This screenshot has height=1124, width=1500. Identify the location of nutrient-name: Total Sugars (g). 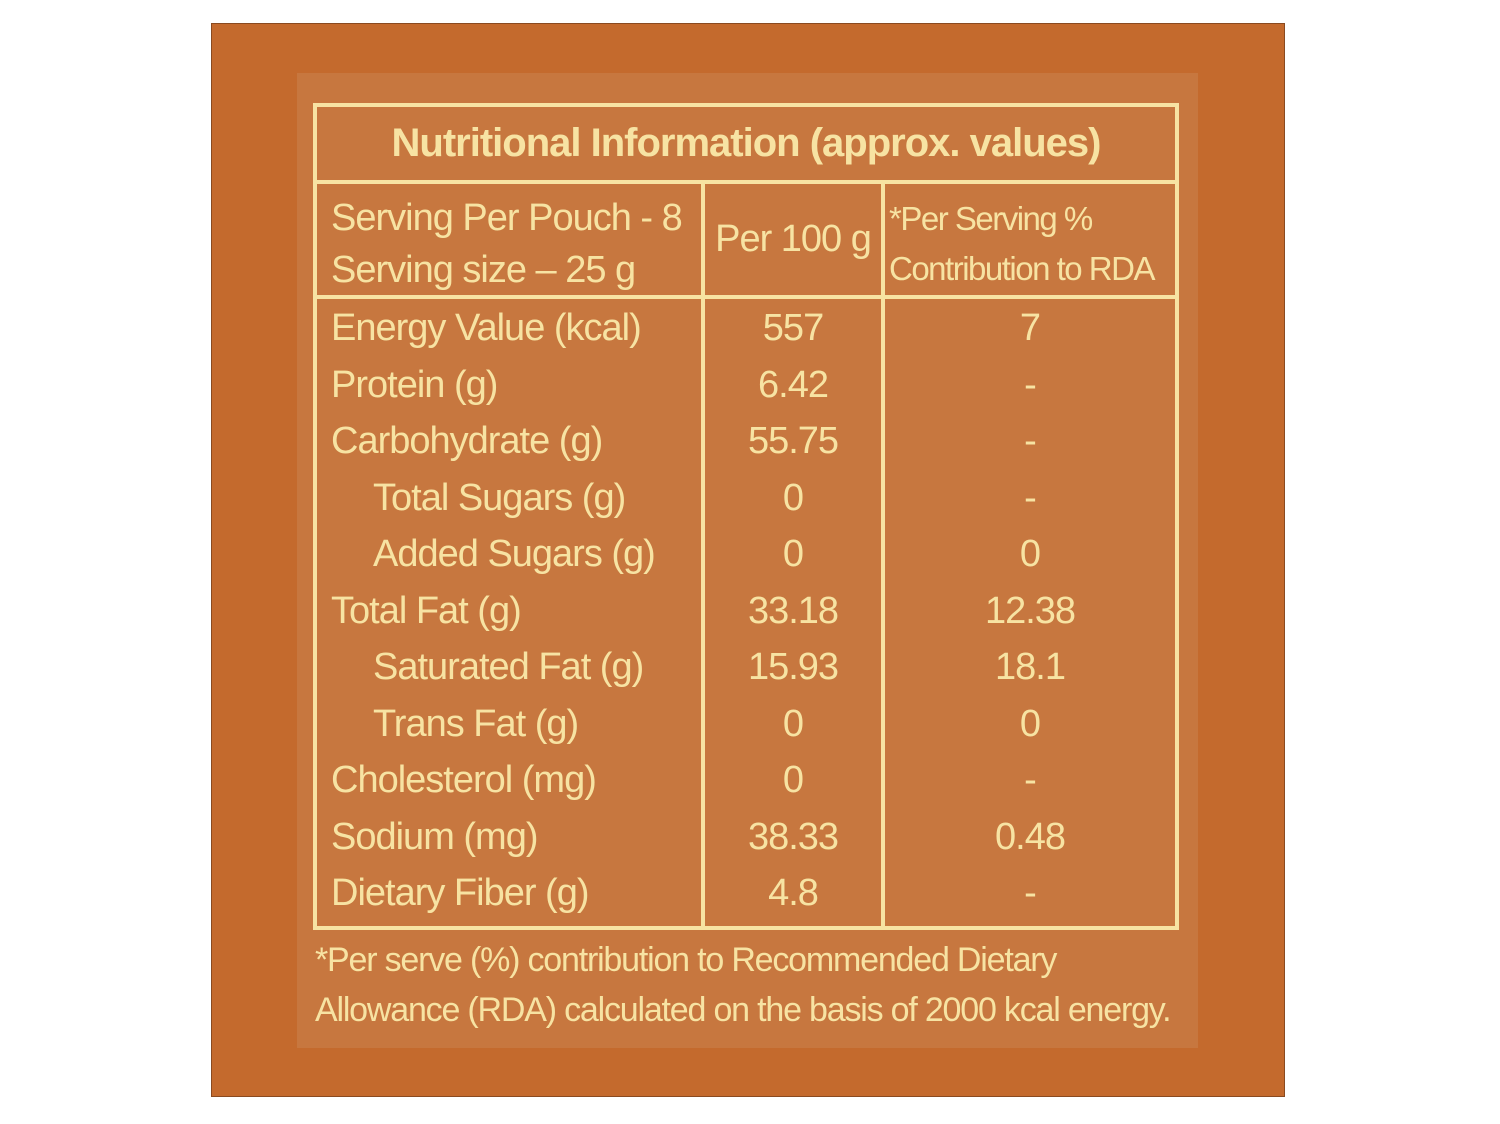
(499, 497).